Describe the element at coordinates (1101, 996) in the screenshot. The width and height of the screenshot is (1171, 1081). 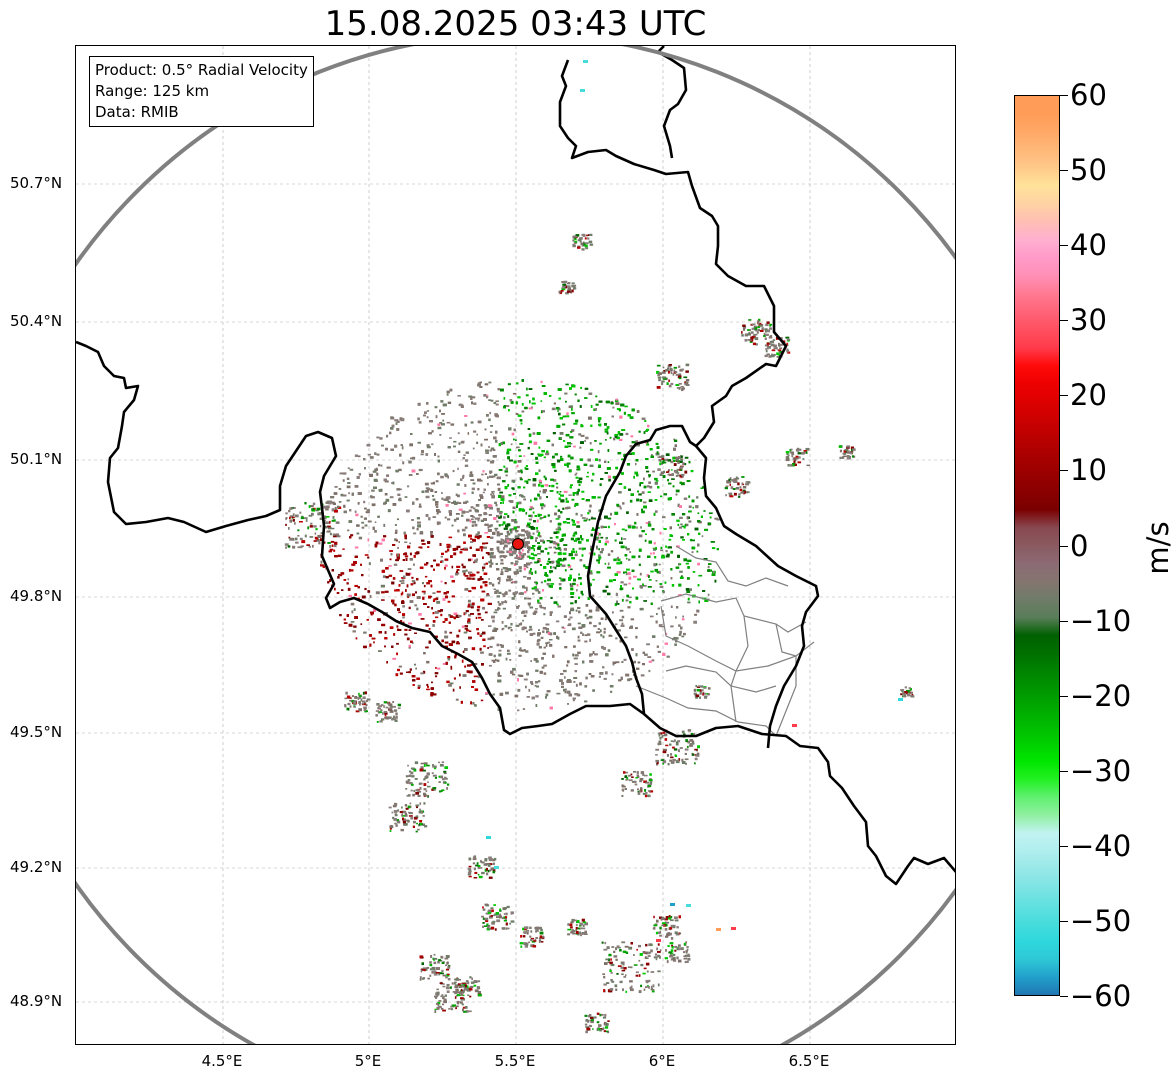
I see `colorbar-tick-label: −60` at that location.